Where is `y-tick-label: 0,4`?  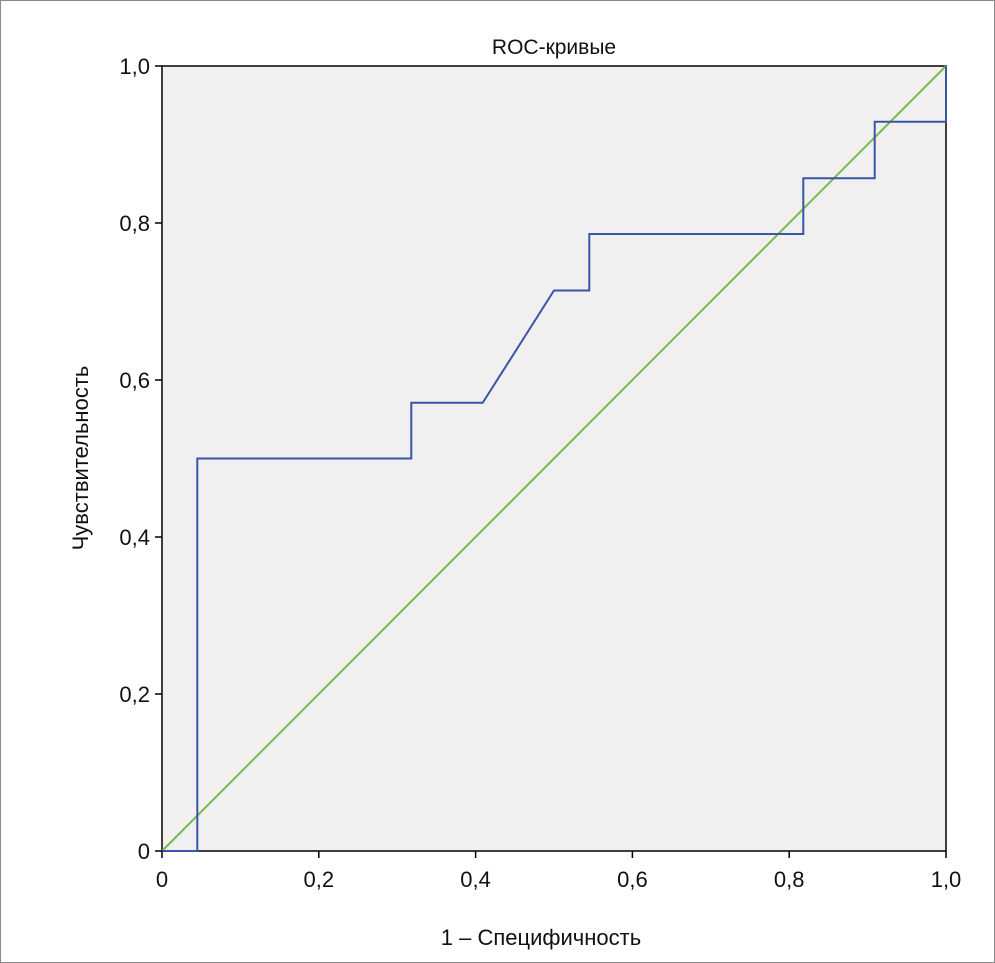 y-tick-label: 0,4 is located at coordinates (134, 537).